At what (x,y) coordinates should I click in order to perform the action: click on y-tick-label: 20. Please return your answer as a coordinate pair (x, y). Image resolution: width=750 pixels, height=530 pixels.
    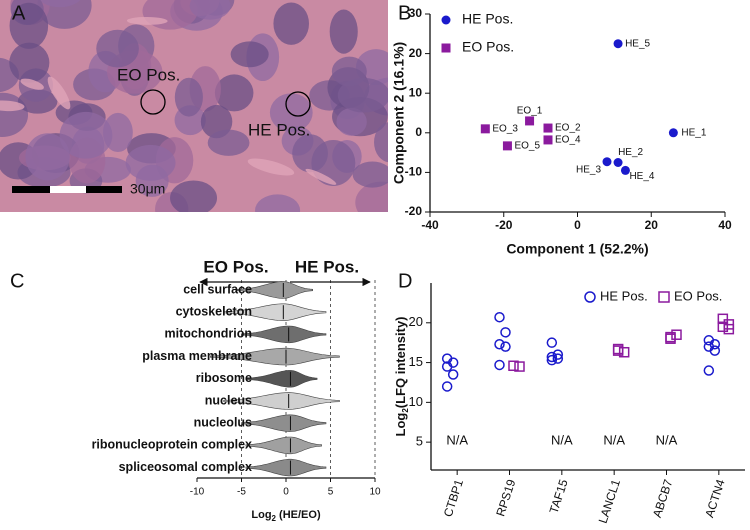
    Looking at the image, I should click on (416, 53).